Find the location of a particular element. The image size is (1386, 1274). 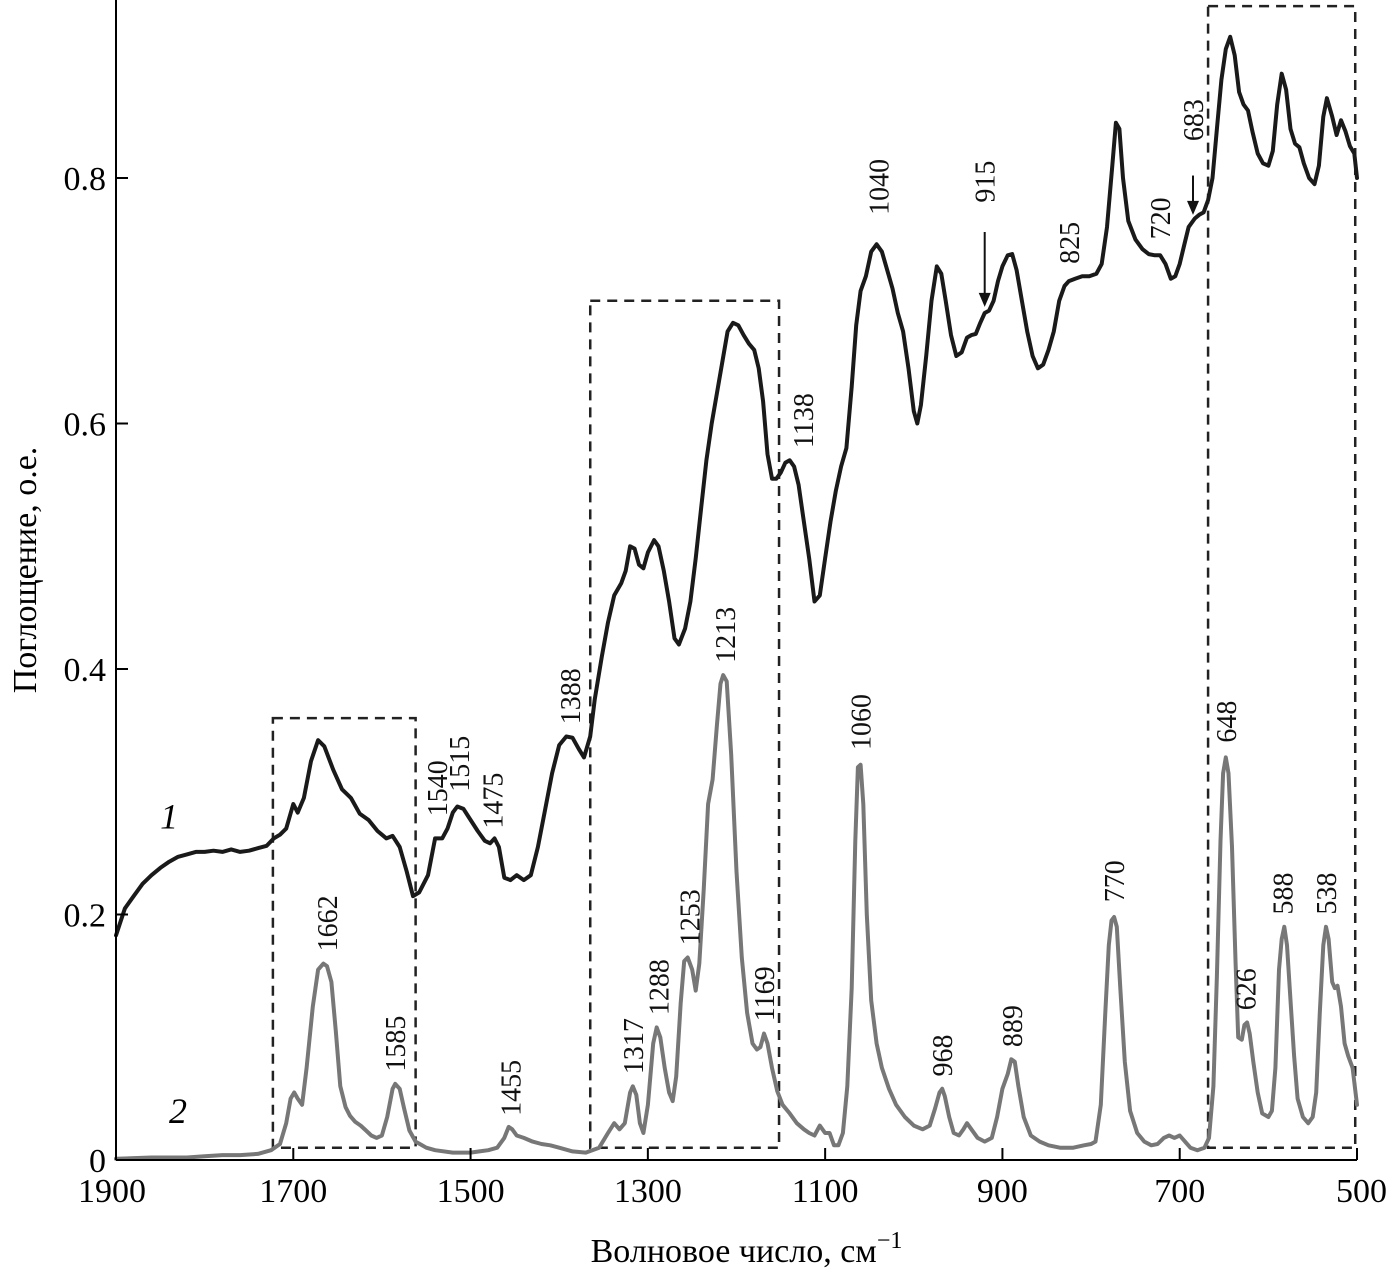

curve-id-label: 2 is located at coordinates (178, 1111).